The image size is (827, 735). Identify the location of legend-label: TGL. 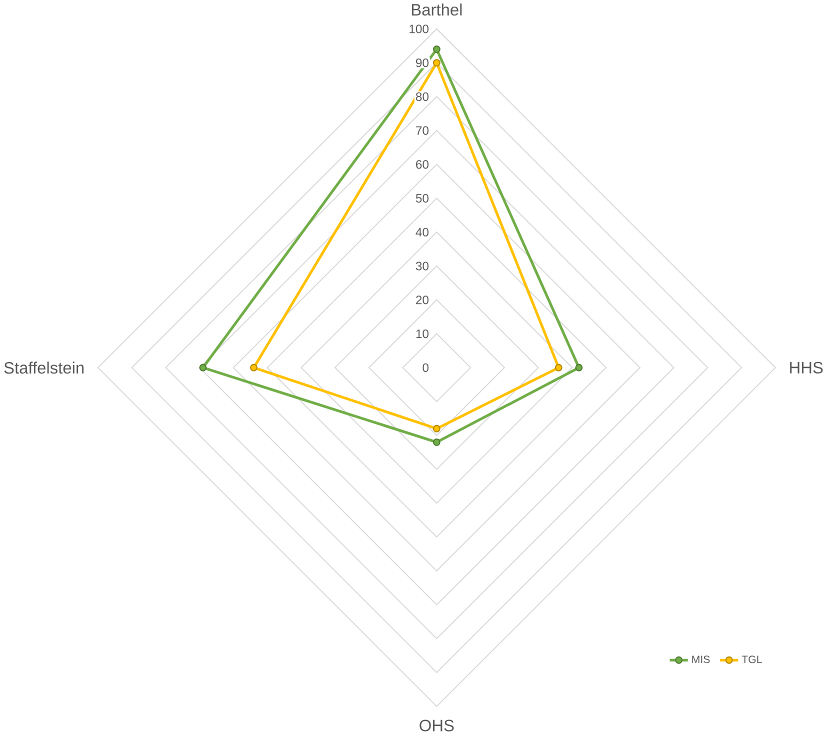
(752, 660).